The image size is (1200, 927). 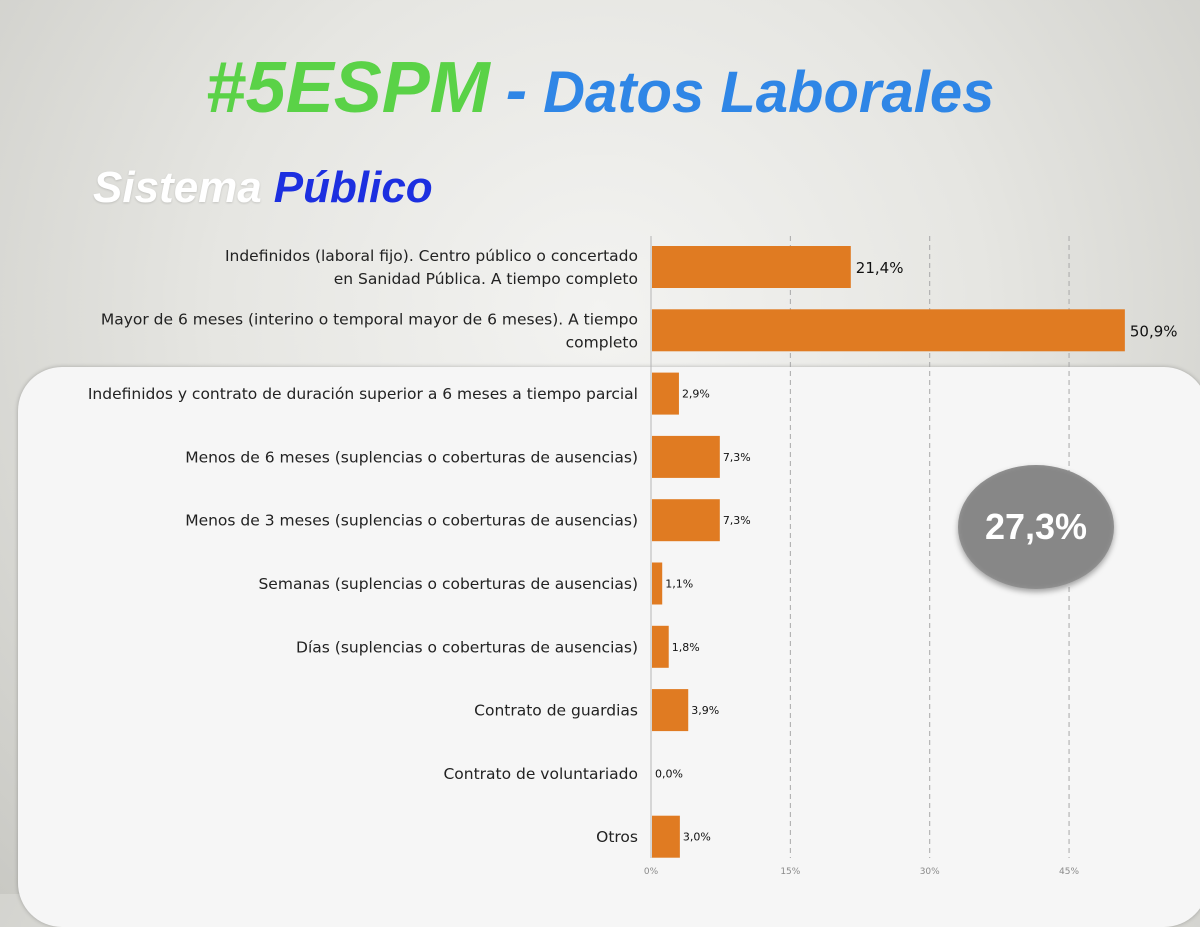 I want to click on page-title: #5ESPM - Datos Laborales, so click(x=600, y=90).